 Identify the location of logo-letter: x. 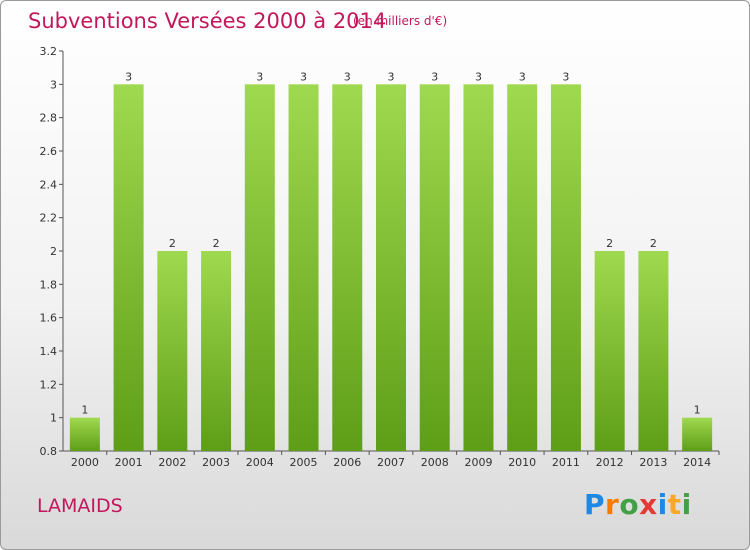
(648, 504).